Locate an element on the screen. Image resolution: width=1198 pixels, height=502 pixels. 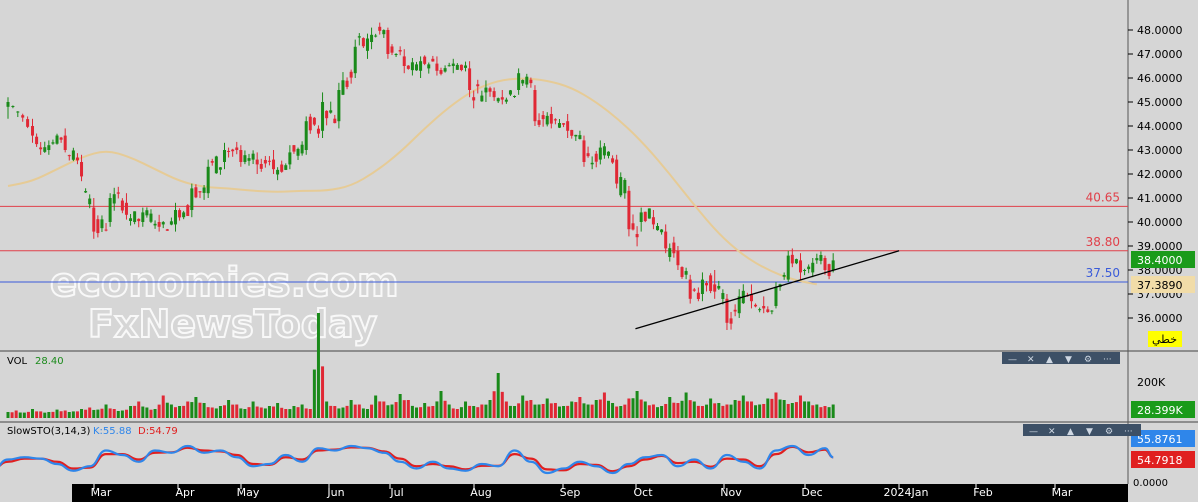
drawing-tool-box is located at coordinates (1165, 339).